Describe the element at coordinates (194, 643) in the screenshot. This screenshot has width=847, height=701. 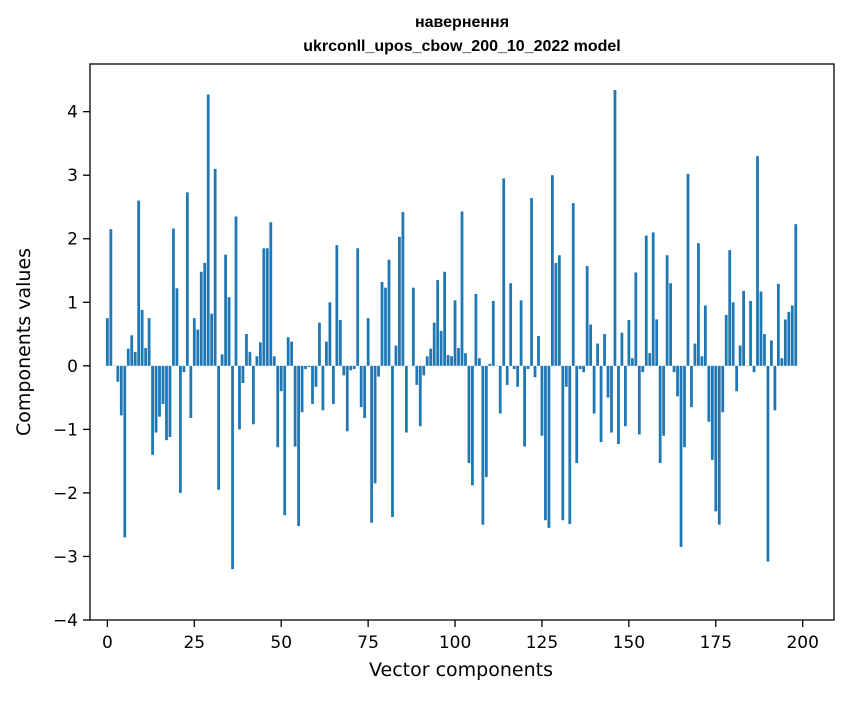
I see `x-tick-label: 25` at that location.